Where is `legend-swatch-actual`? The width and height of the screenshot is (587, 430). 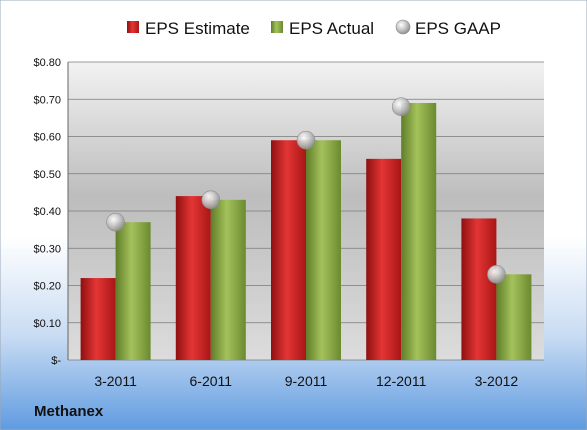
legend-swatch-actual is located at coordinates (277, 27).